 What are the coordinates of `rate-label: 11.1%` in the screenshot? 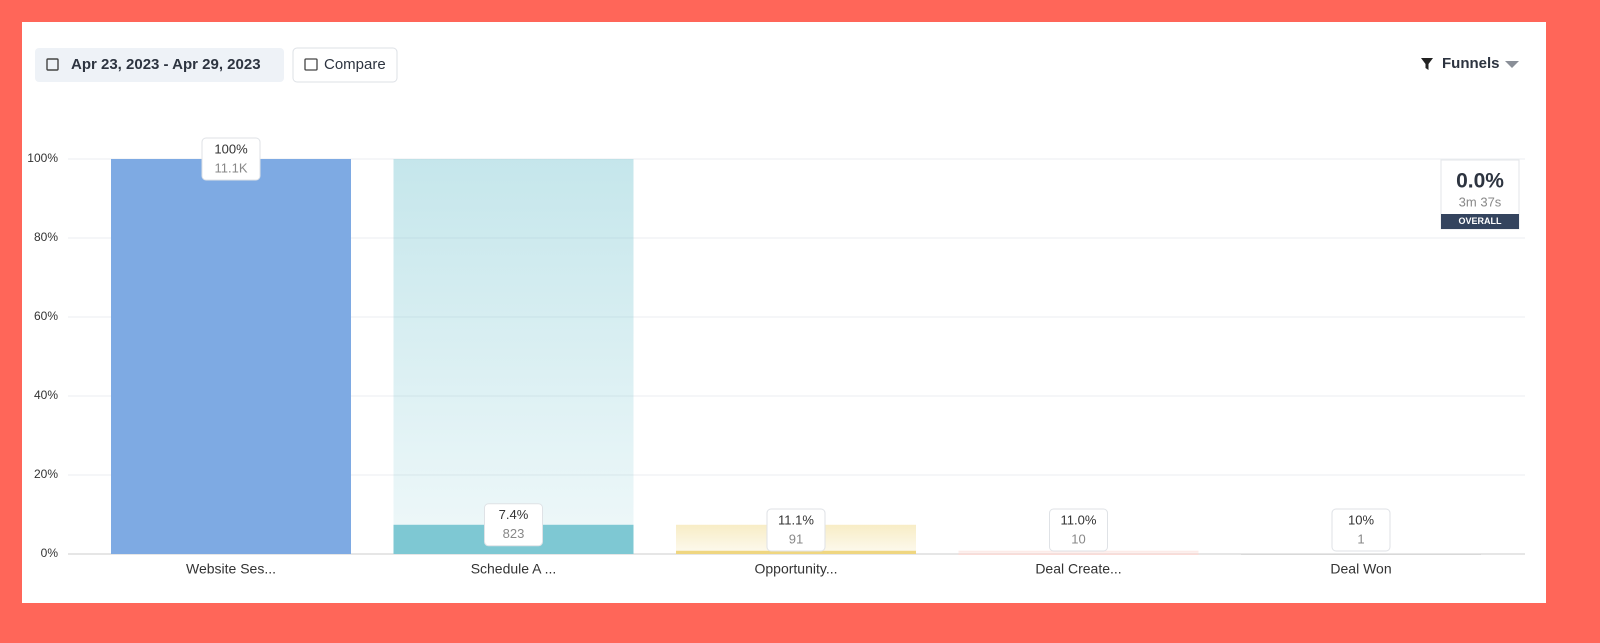 It's located at (796, 519).